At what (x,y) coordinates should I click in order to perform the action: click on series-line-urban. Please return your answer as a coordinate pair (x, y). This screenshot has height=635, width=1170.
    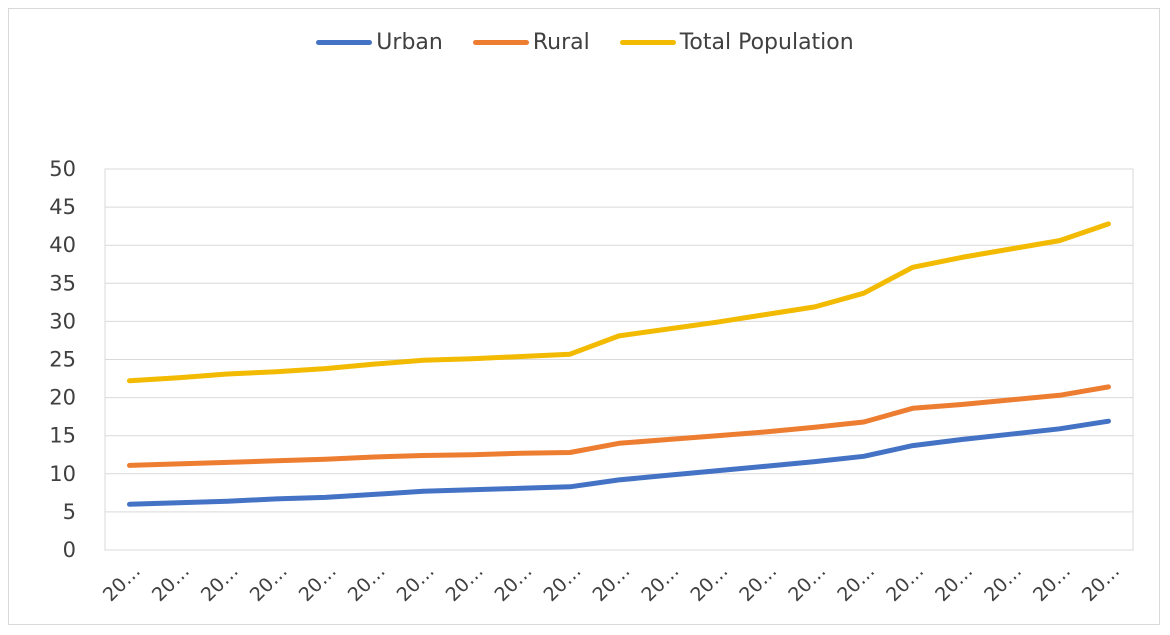
    Looking at the image, I should click on (619, 462).